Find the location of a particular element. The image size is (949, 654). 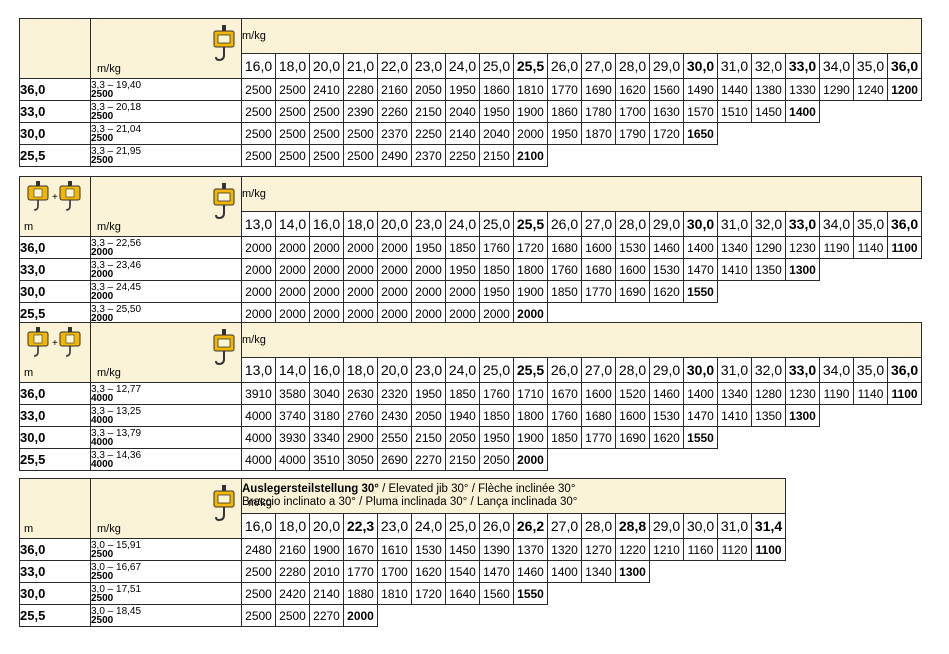

capacity-cell: 1490 is located at coordinates (700, 89).